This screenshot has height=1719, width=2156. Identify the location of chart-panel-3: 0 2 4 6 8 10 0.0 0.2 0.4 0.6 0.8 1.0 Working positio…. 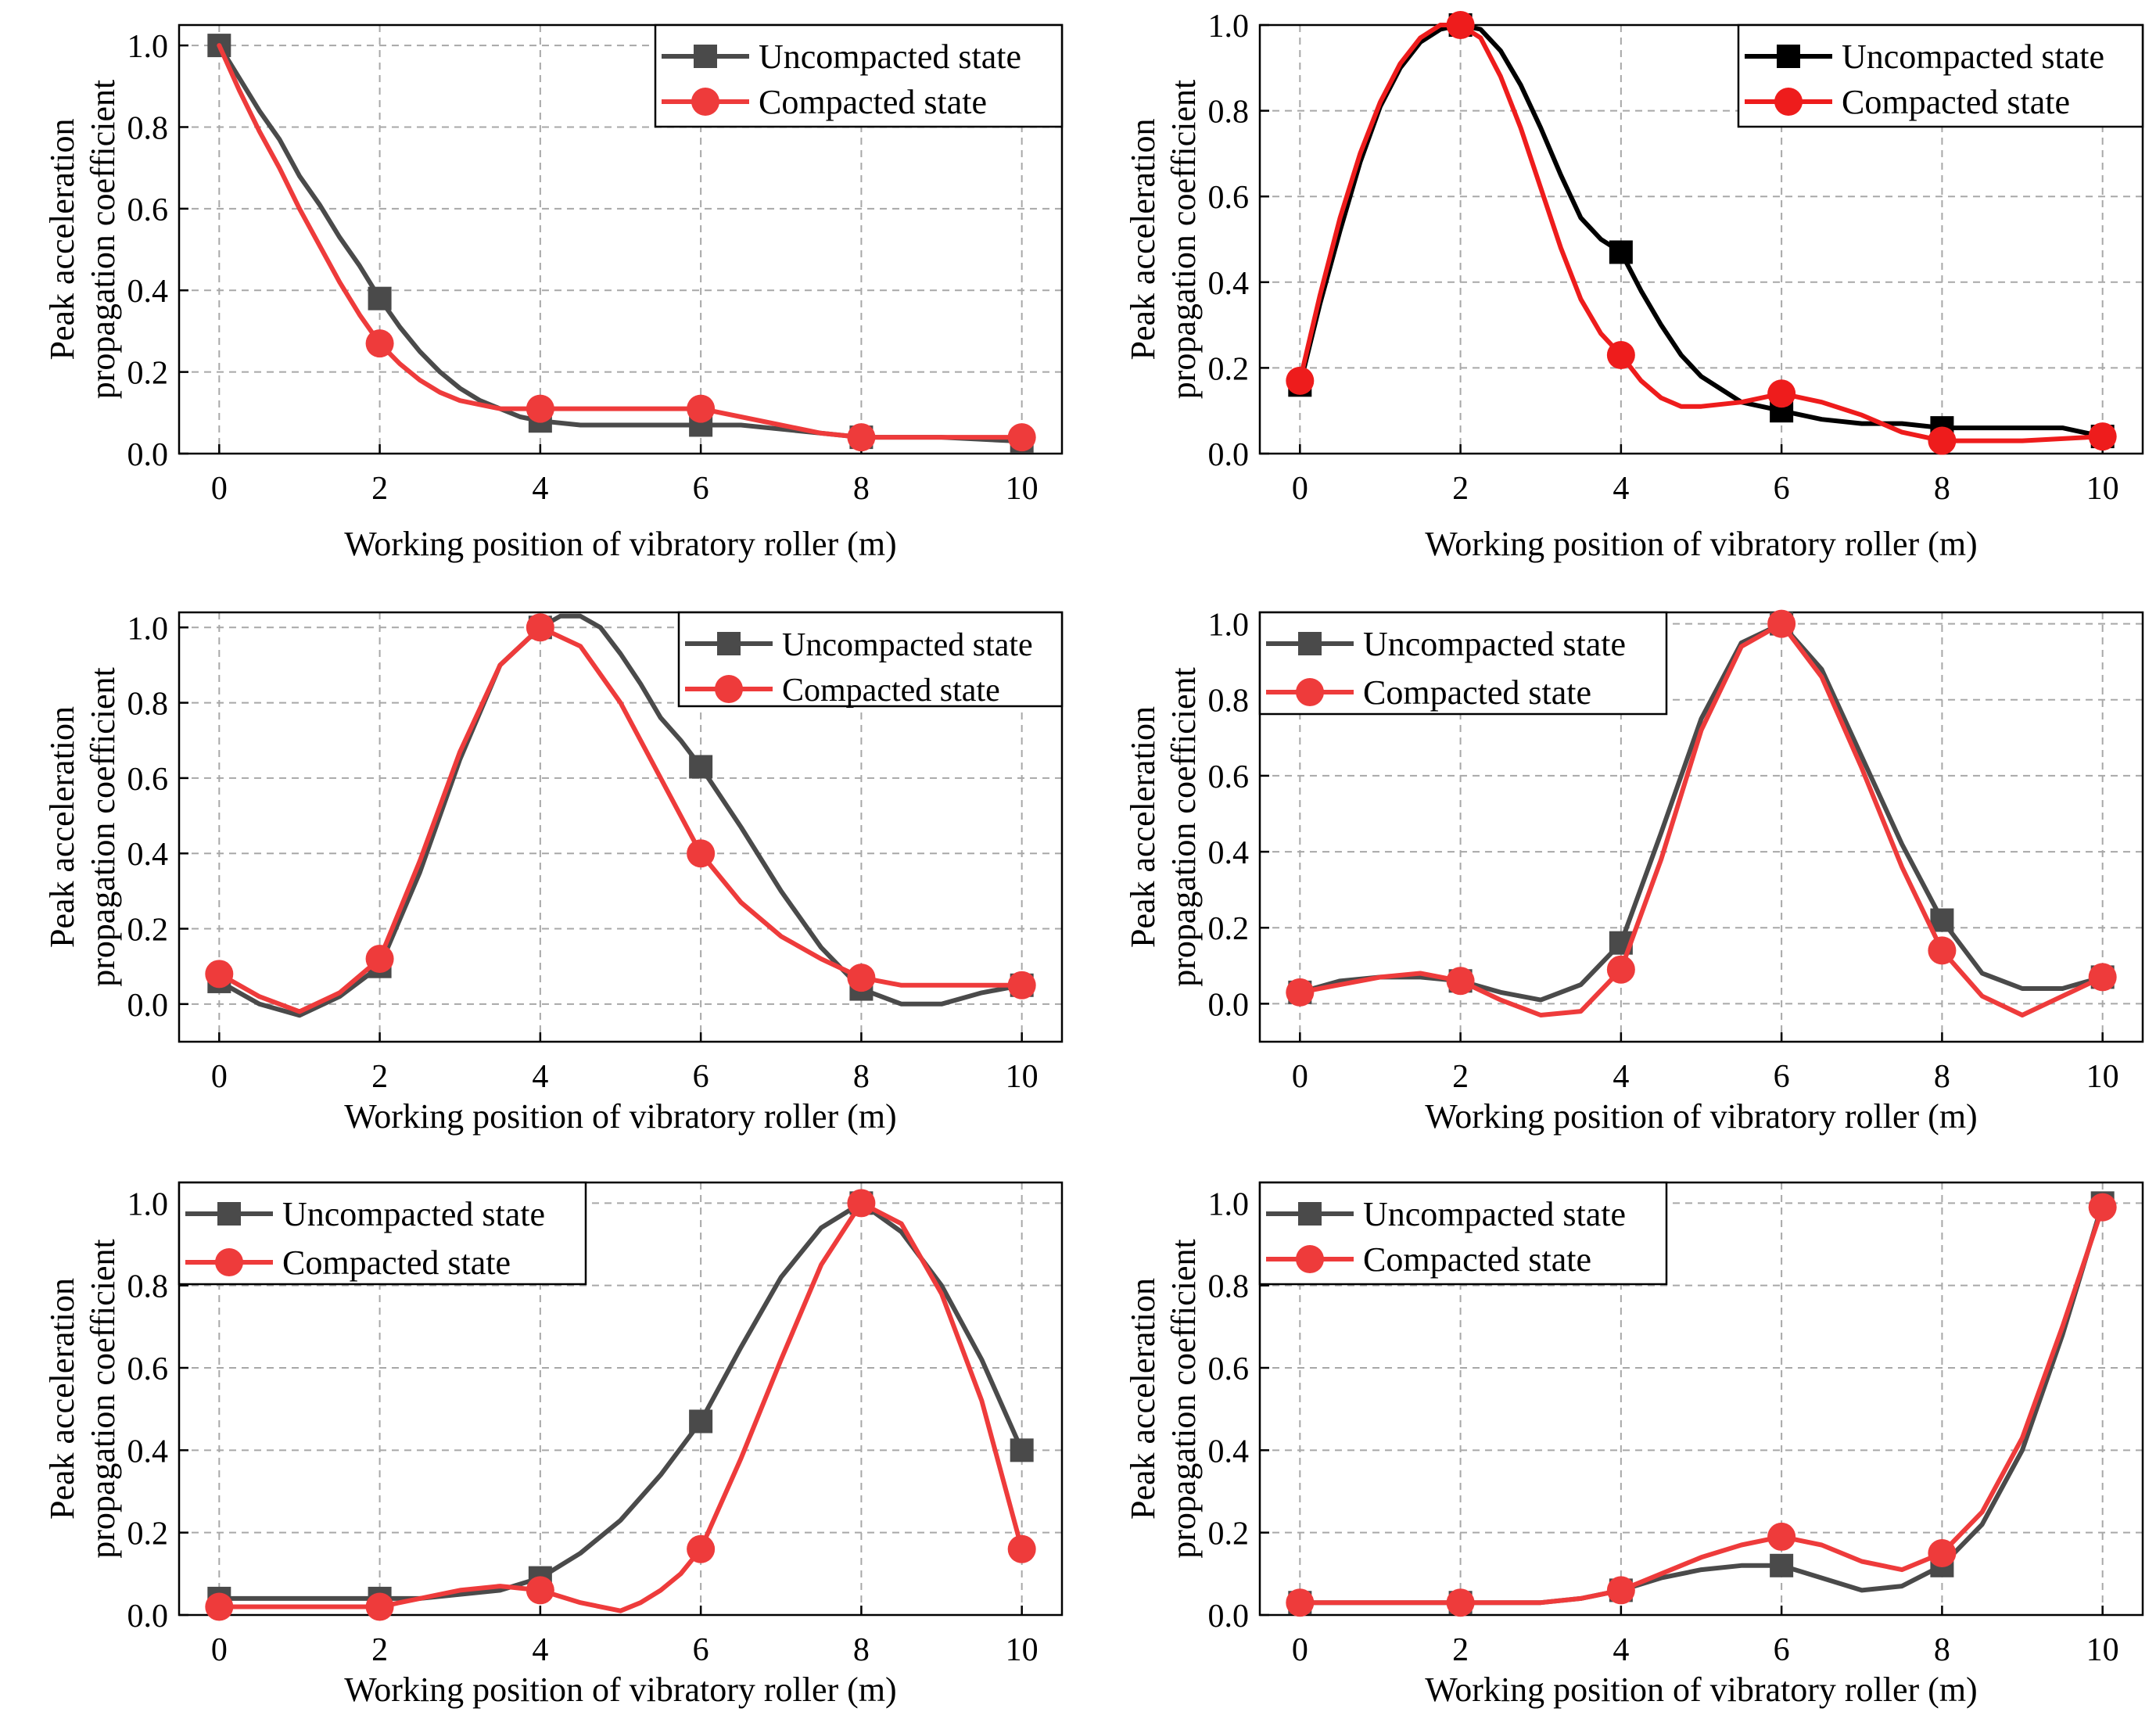
(553, 873).